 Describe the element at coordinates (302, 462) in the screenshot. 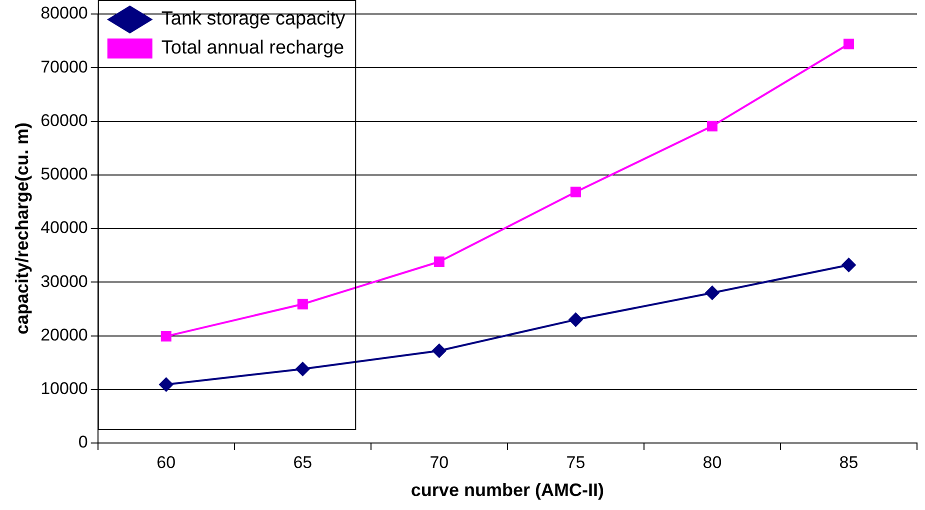

I see `x-tick-label: 65` at that location.